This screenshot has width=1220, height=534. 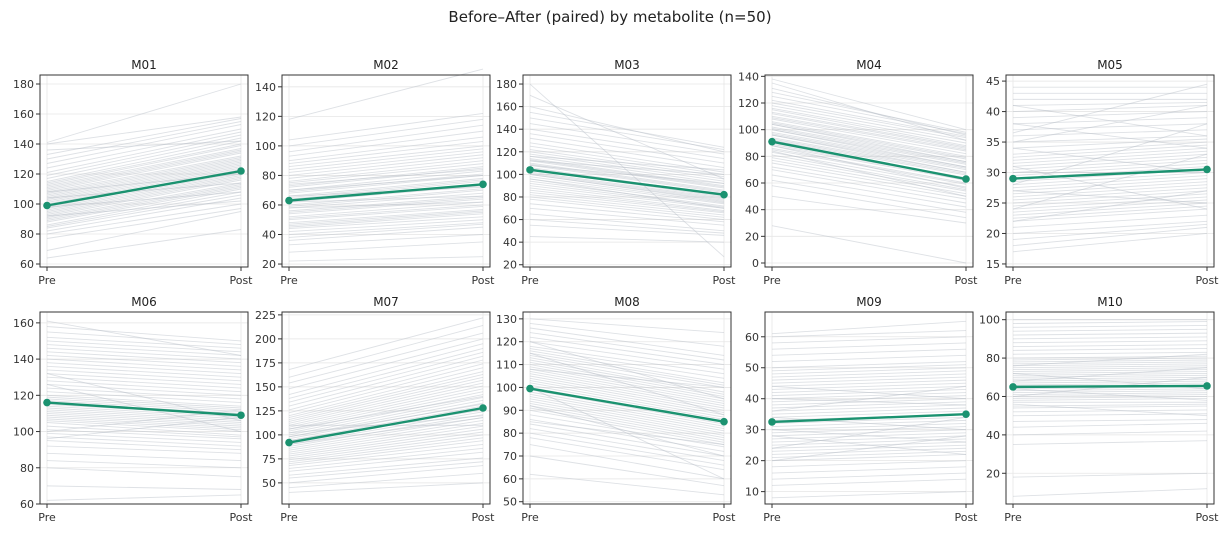 What do you see at coordinates (265, 363) in the screenshot?
I see `y-tick-label: 175` at bounding box center [265, 363].